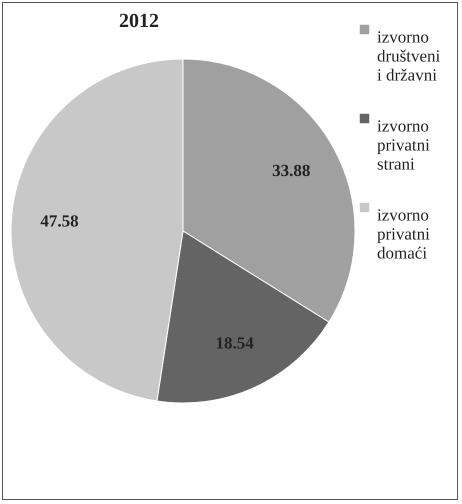  Describe the element at coordinates (235, 343) in the screenshot. I see `data-label: 18.54` at that location.